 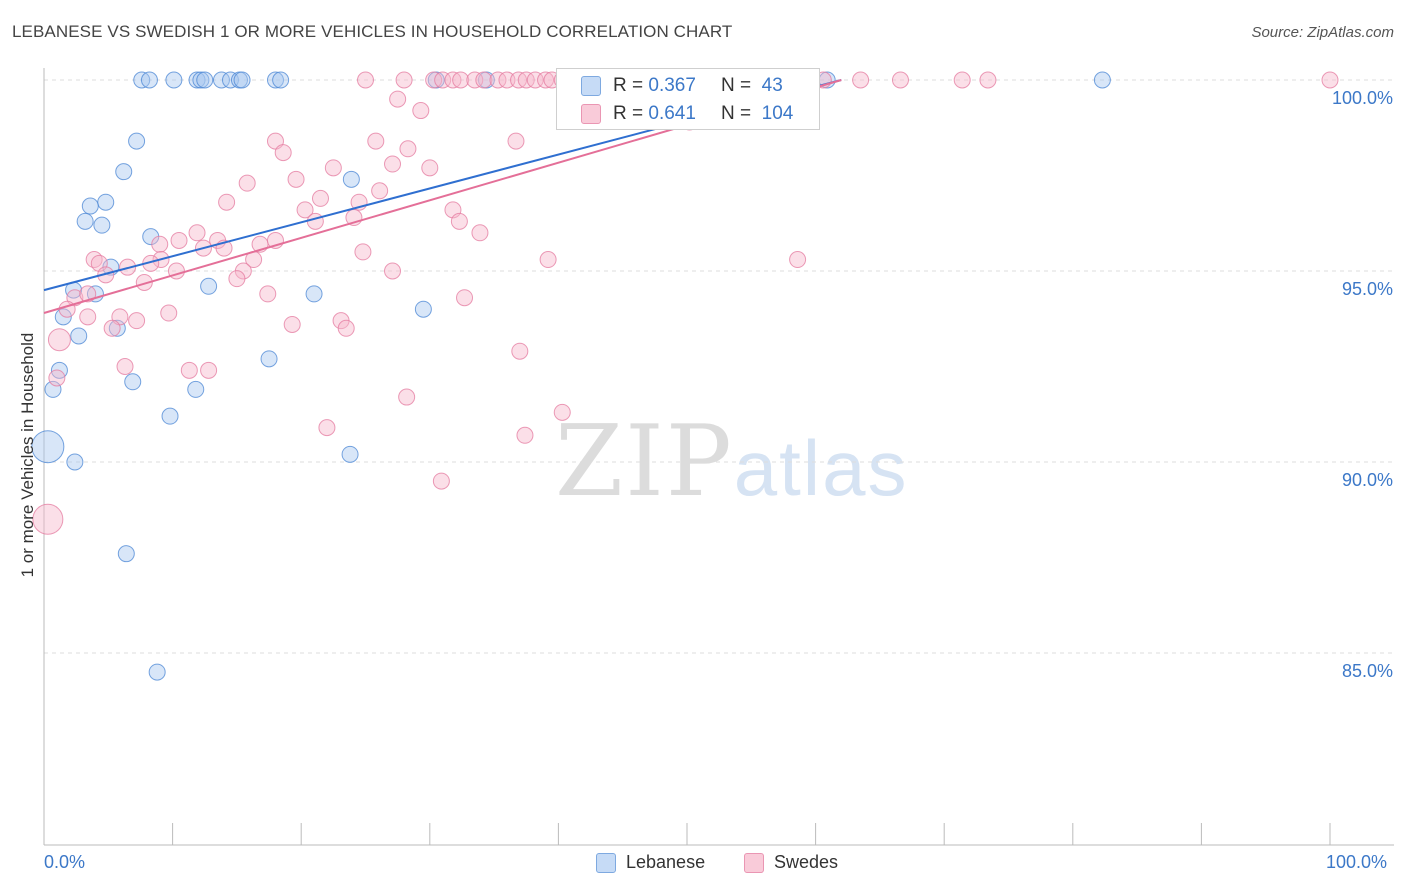 I want to click on series-legend: Lebanese Swedes, so click(x=703, y=865).